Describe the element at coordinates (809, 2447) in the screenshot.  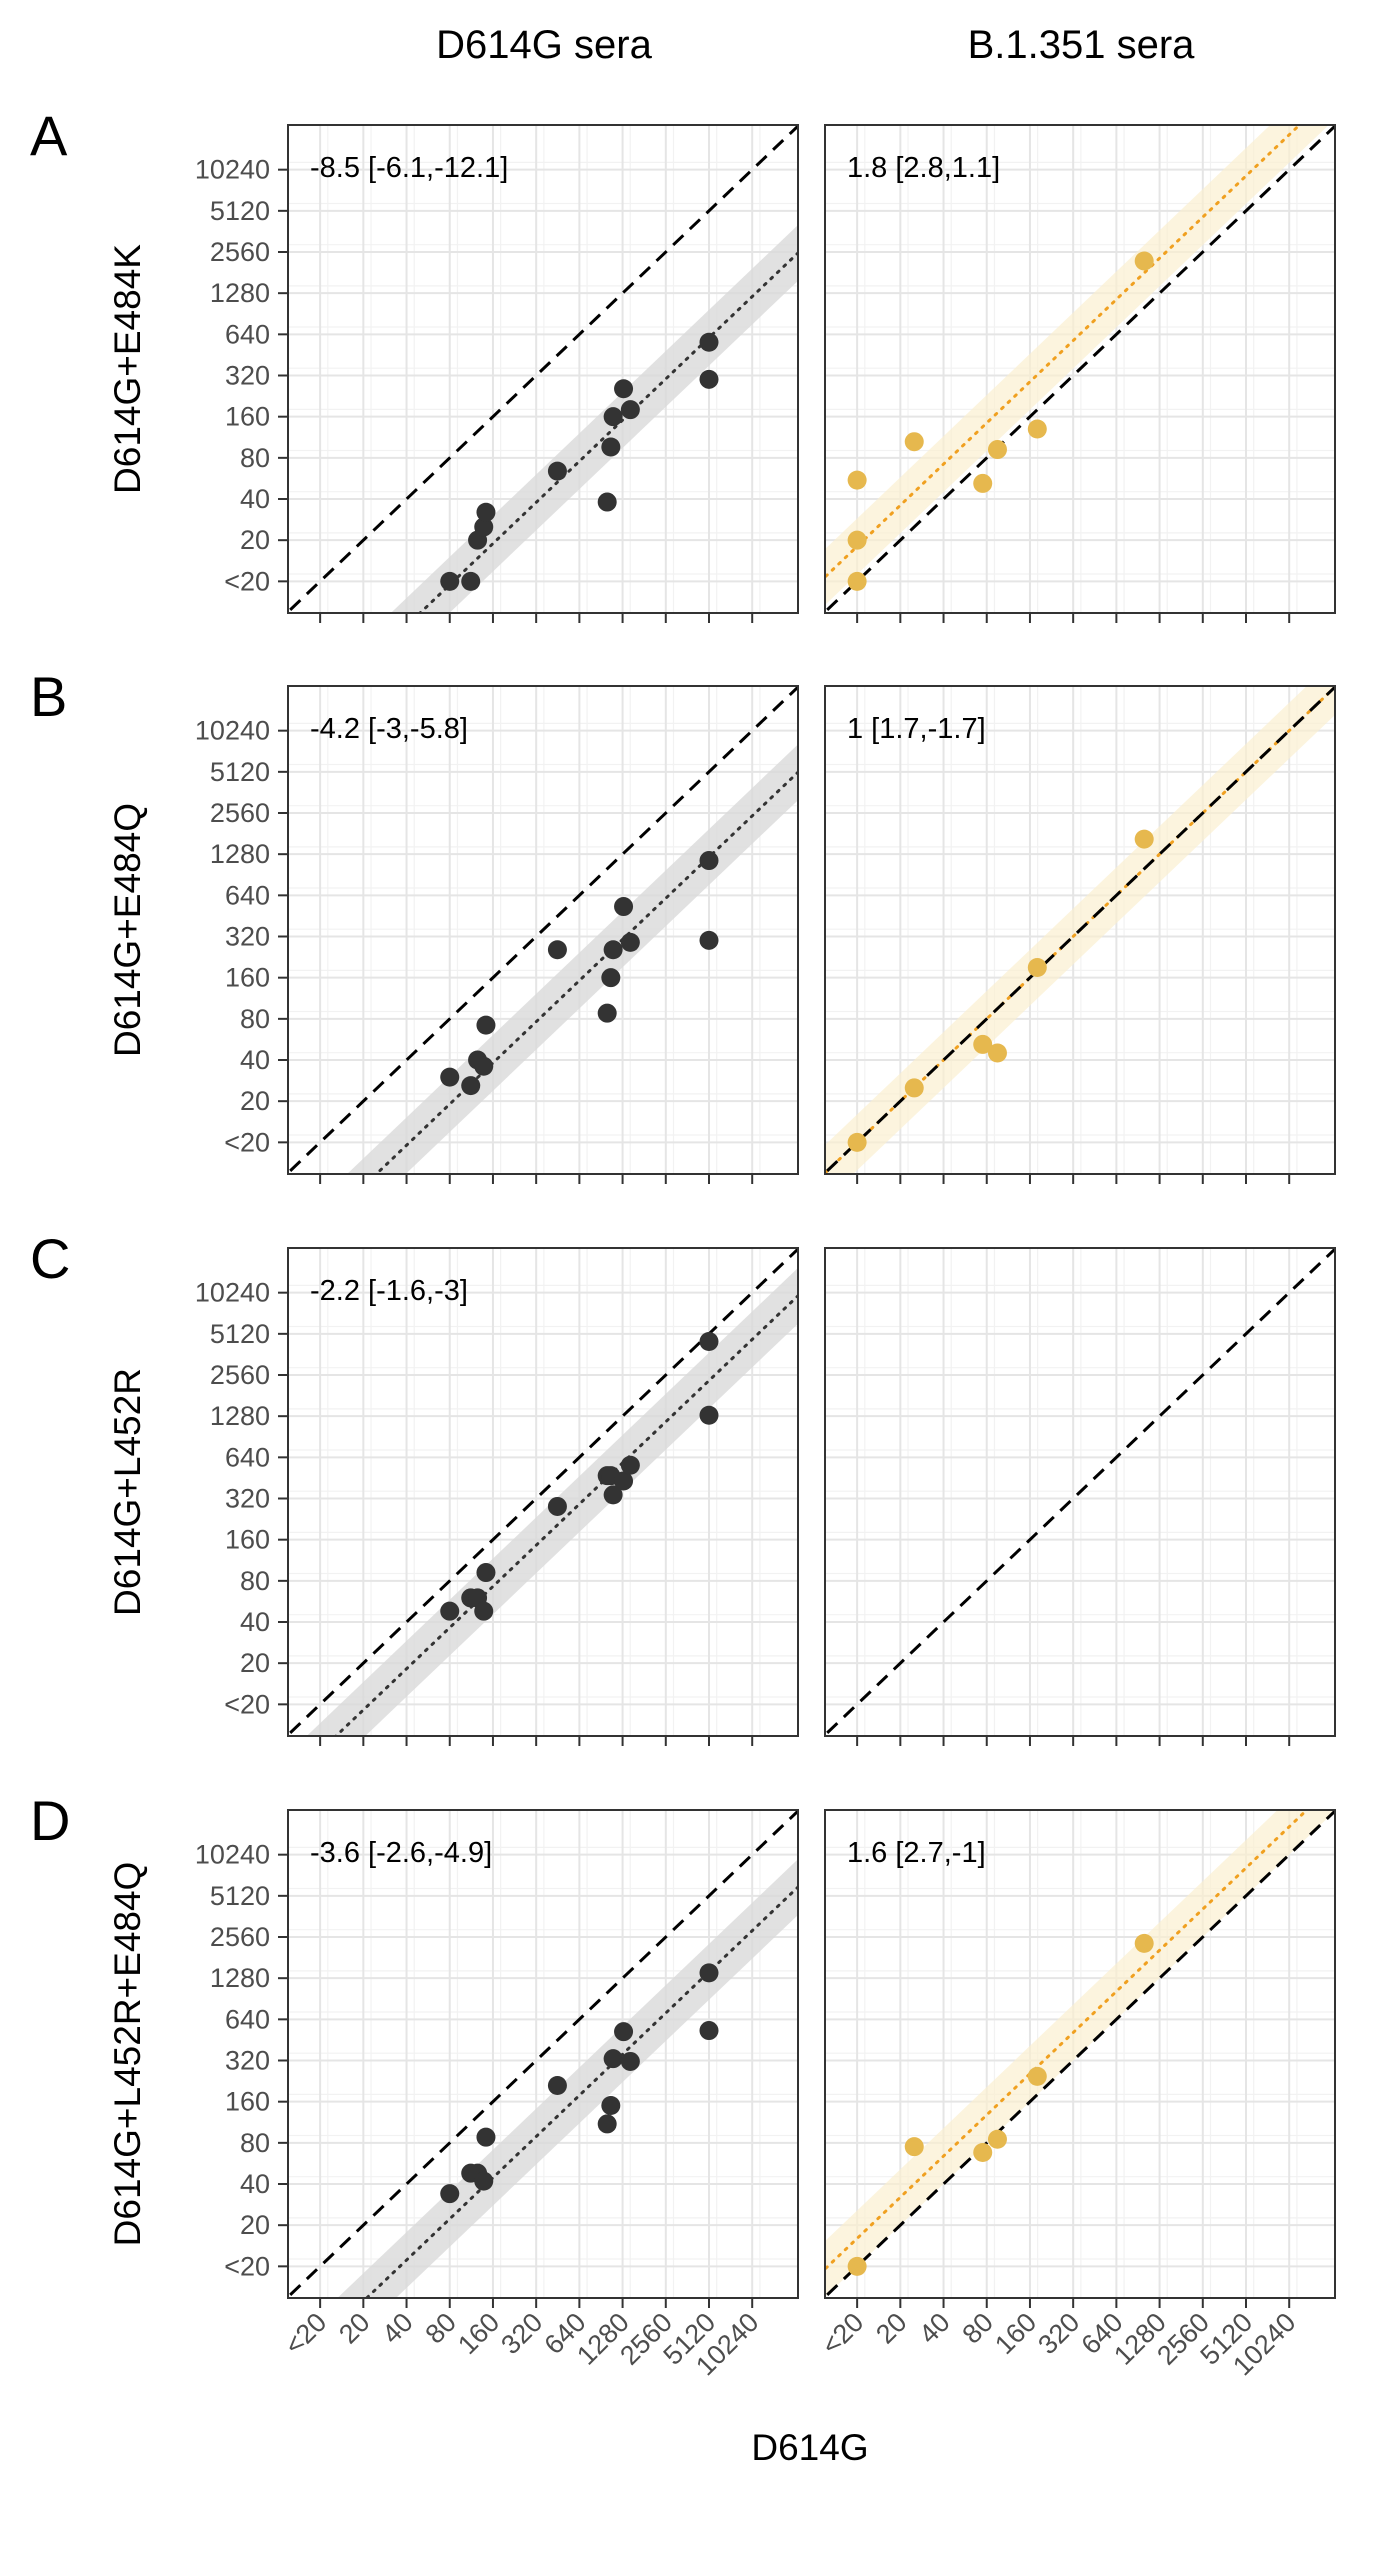
I see `x-axis-title: D614G` at that location.